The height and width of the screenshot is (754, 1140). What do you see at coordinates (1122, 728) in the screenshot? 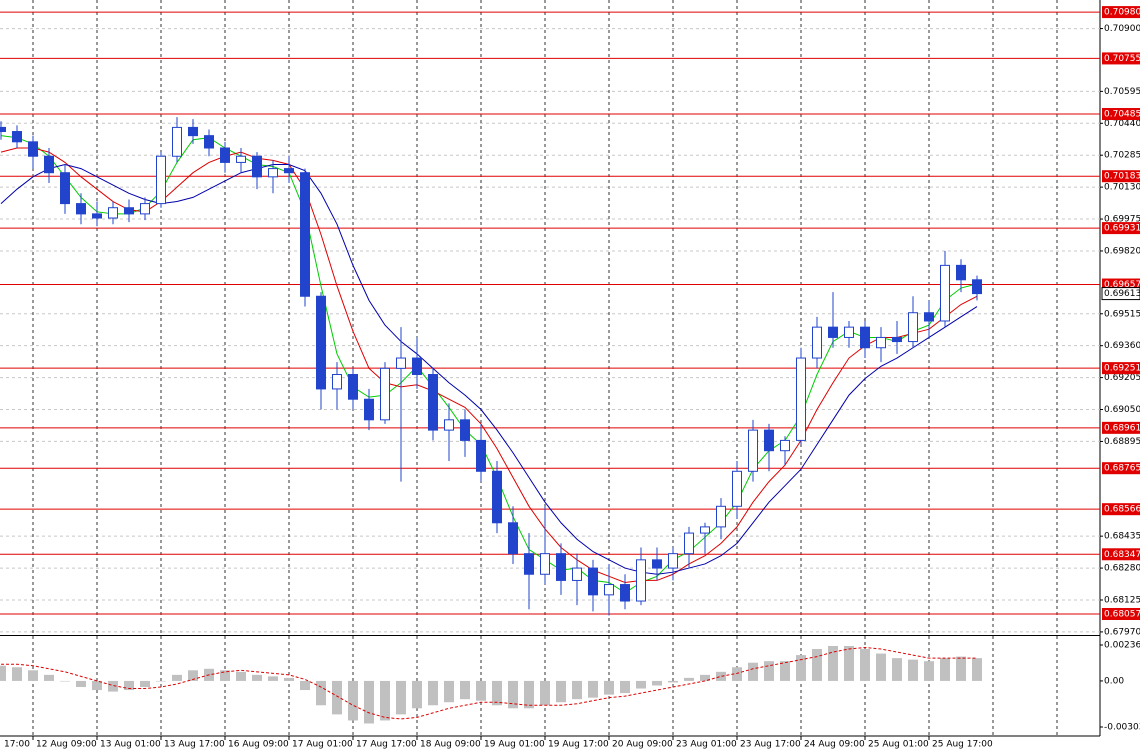
I see `y2-tick-label: -0.00303` at bounding box center [1122, 728].